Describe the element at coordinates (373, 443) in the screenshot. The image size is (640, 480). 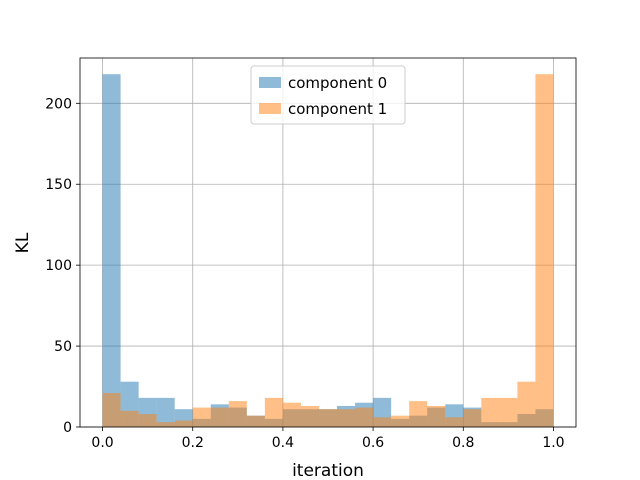
I see `x-tick-label: 0.6` at that location.